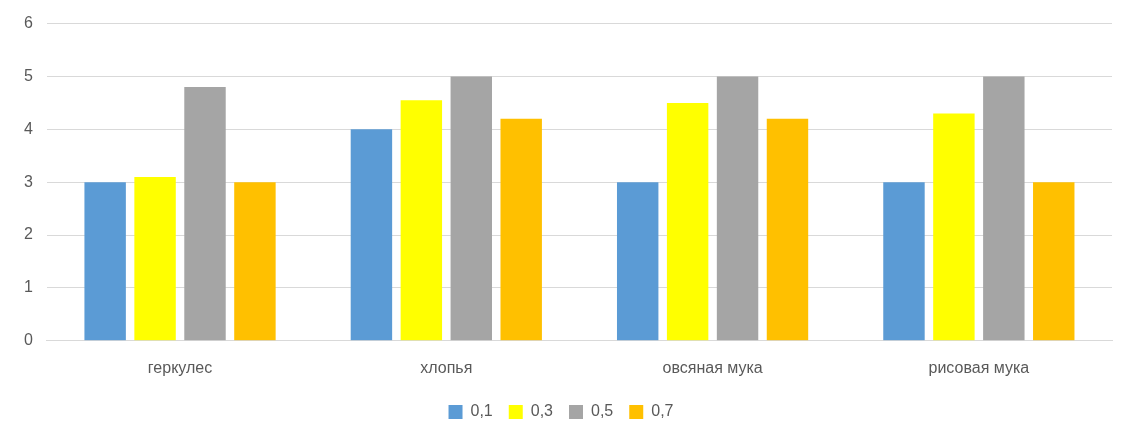 The height and width of the screenshot is (435, 1122). What do you see at coordinates (979, 367) in the screenshot?
I see `x-tick-label: рисовая мука` at bounding box center [979, 367].